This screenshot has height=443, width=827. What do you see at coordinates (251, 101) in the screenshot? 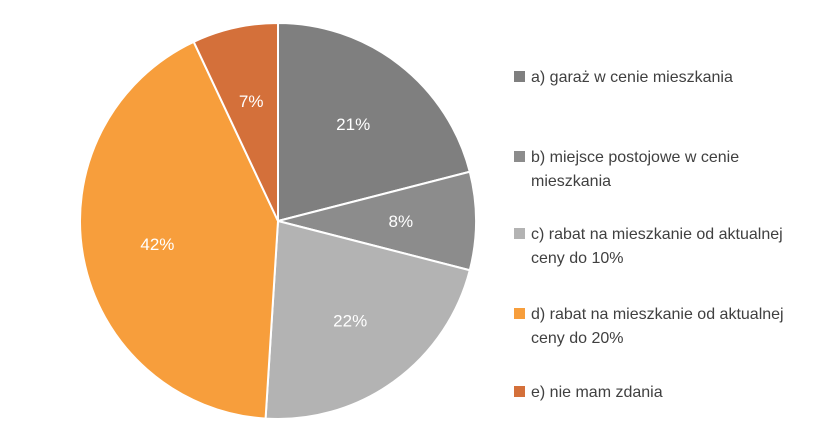
I see `pie-slice-label-e: 7%` at bounding box center [251, 101].